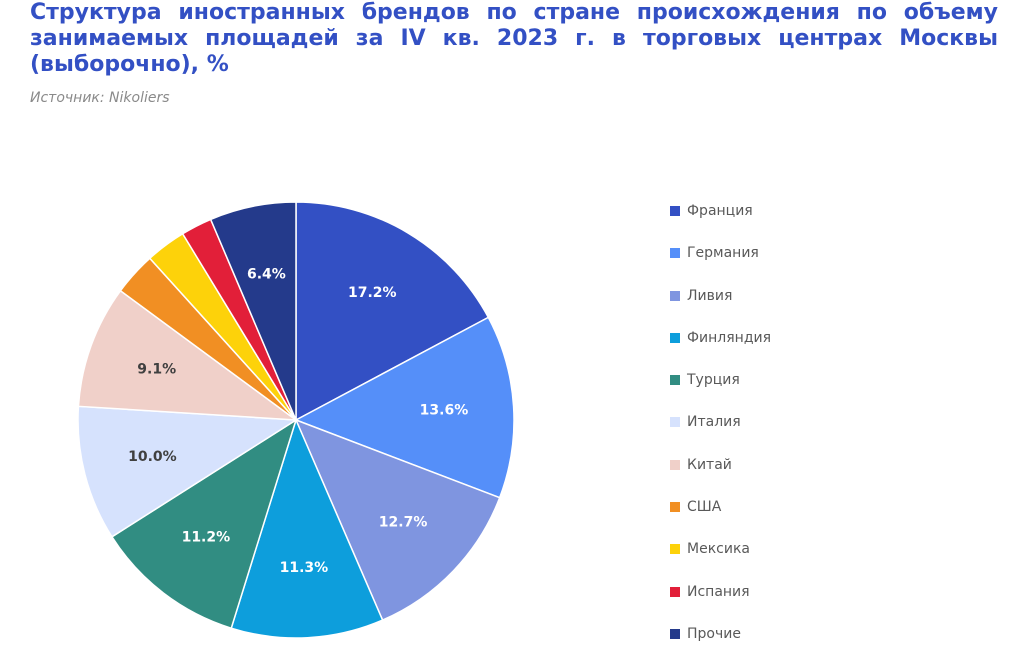 The width and height of the screenshot is (1020, 665). I want to click on legend-label-9: Испания, so click(718, 591).